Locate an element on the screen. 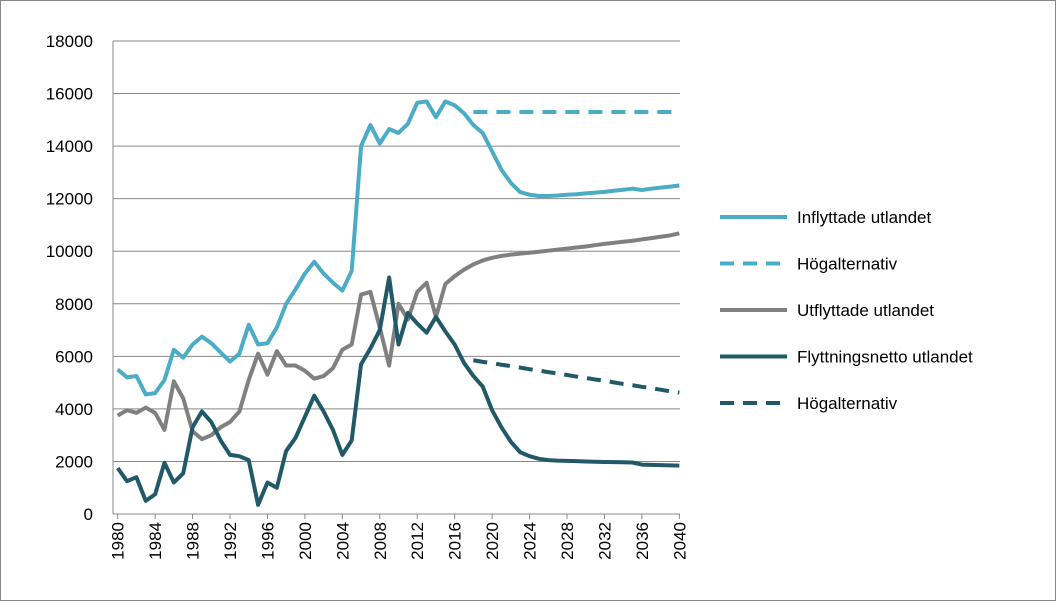 Image resolution: width=1056 pixels, height=606 pixels. x-tick-label: 1984 is located at coordinates (155, 541).